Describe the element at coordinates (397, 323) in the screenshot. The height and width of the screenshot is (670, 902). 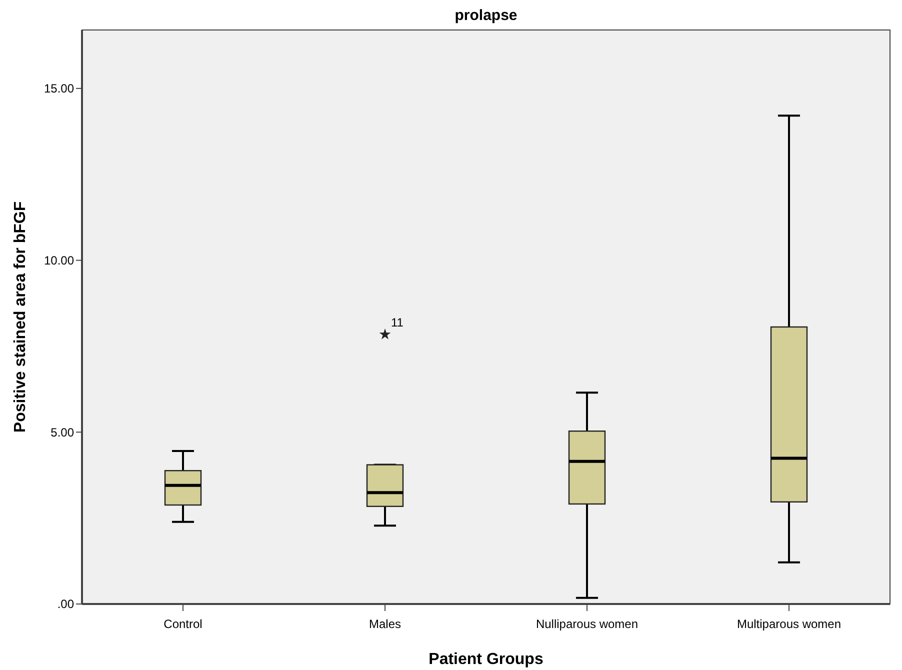
I see `annotation: 11` at that location.